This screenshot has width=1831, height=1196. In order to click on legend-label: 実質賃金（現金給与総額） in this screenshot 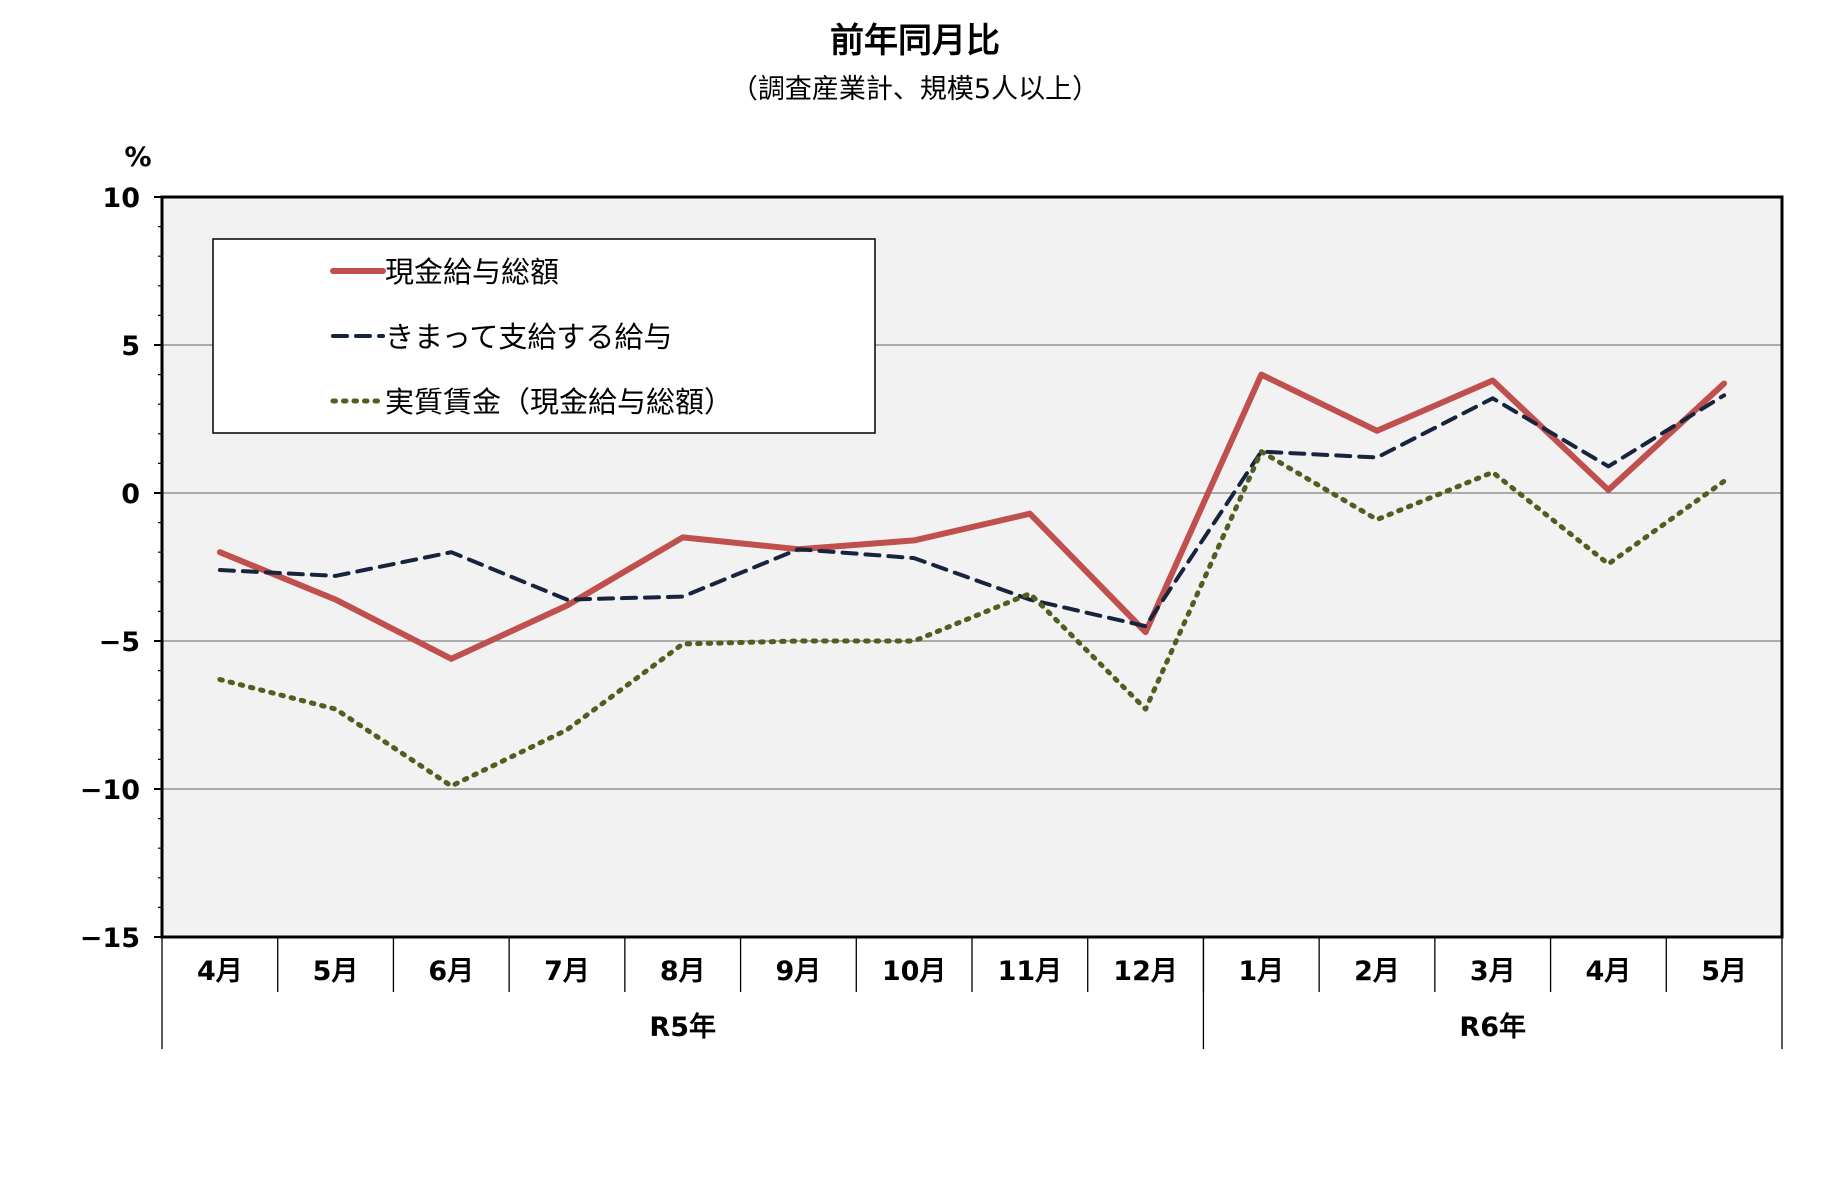, I will do `click(559, 402)`.